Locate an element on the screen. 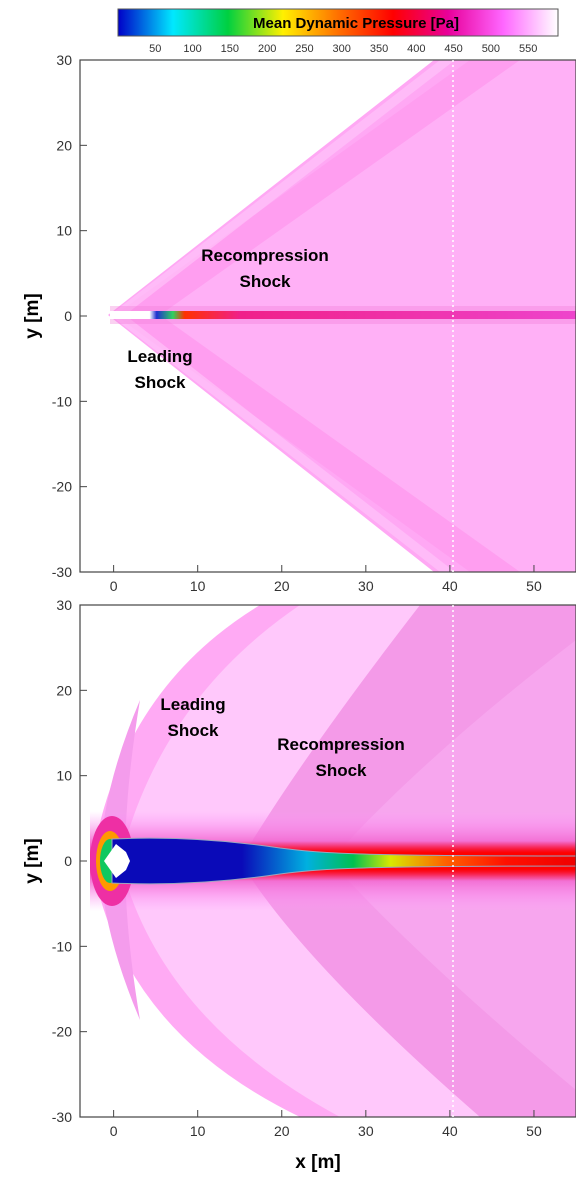  bottom-annot-recompression: Recompression Shock is located at coordinates (341, 757).